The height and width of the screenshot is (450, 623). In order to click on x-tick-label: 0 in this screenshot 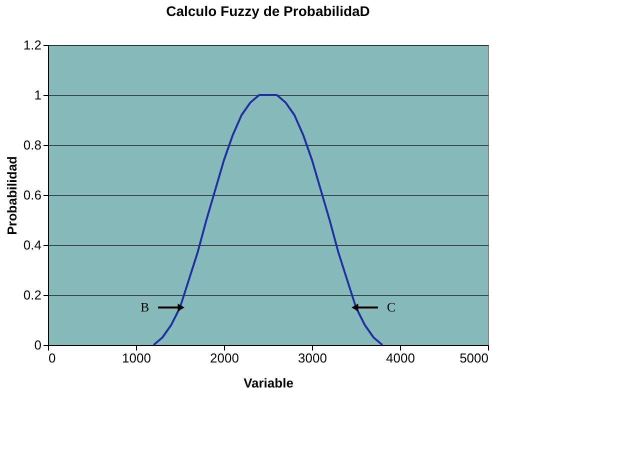, I will do `click(52, 358)`.